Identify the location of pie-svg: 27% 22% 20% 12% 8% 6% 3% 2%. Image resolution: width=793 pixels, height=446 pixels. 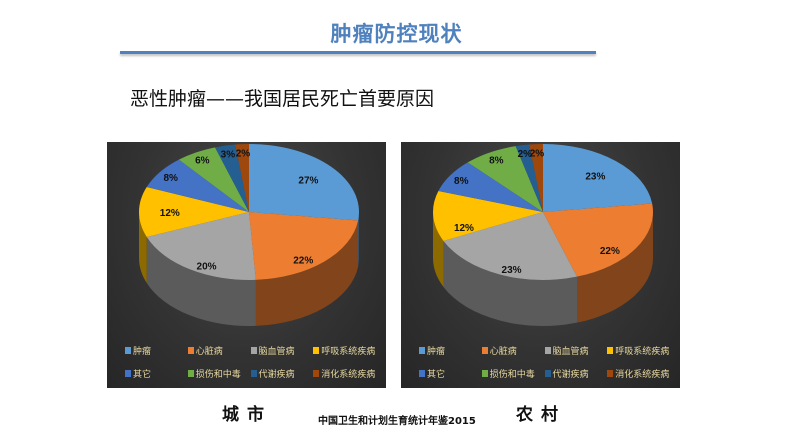
(249, 235).